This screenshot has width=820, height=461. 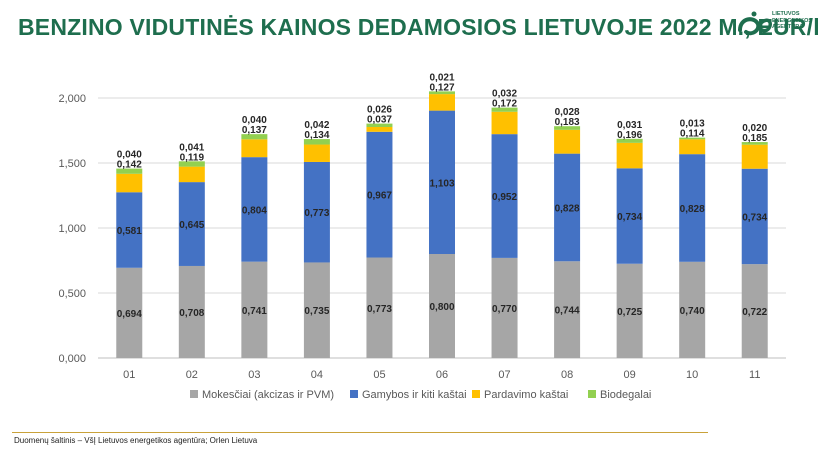 I want to click on x-tick-label: 09, so click(x=630, y=375).